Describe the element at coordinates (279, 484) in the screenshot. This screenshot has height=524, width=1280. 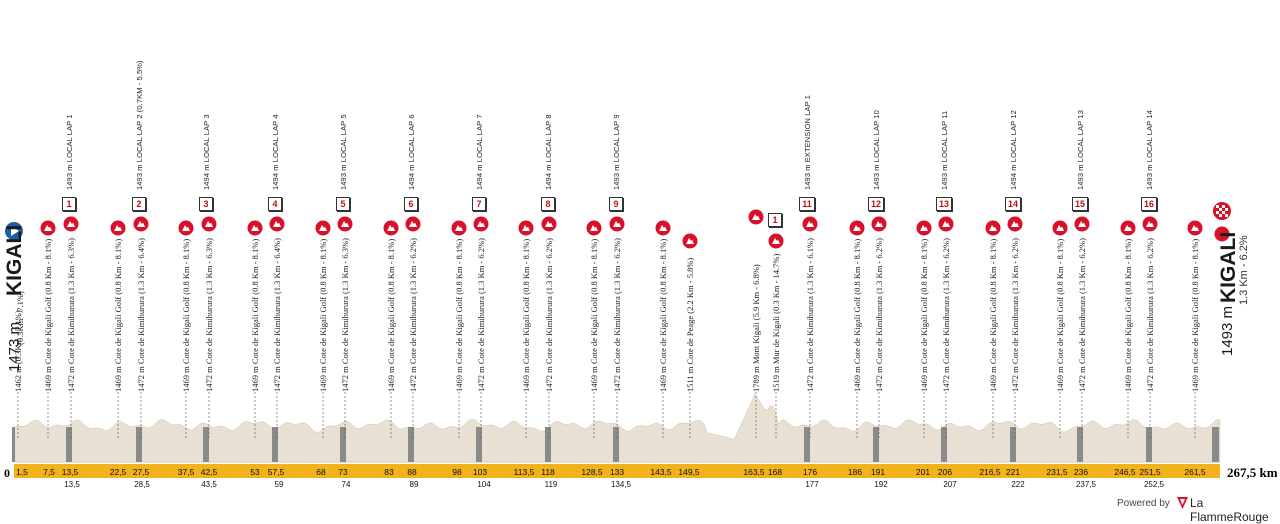
I see `km-label-bottom: 59` at that location.